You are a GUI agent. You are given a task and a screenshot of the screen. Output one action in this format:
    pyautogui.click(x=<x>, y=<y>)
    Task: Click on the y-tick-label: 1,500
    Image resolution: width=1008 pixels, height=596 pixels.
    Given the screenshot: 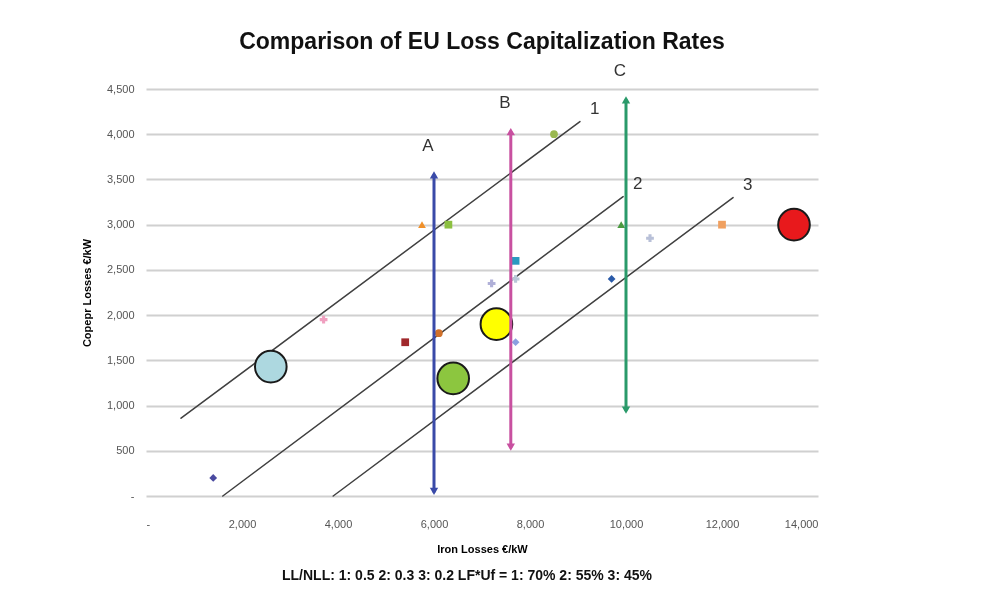 What is the action you would take?
    pyautogui.click(x=120, y=359)
    